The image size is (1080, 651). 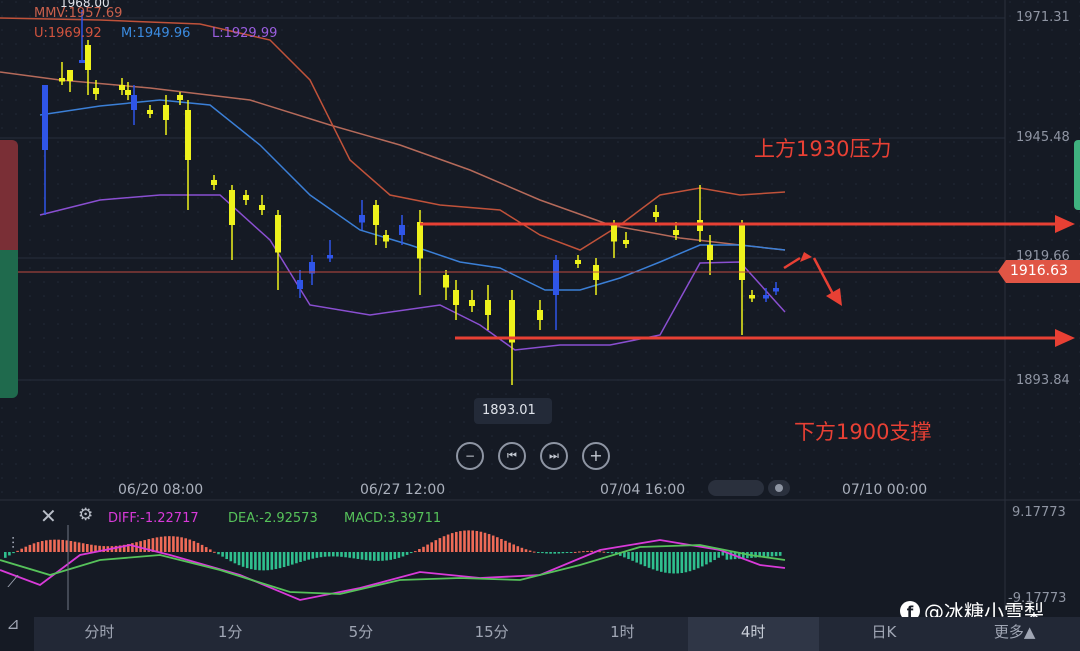 What do you see at coordinates (736, 488) in the screenshot?
I see `scroll-indicator` at bounding box center [736, 488].